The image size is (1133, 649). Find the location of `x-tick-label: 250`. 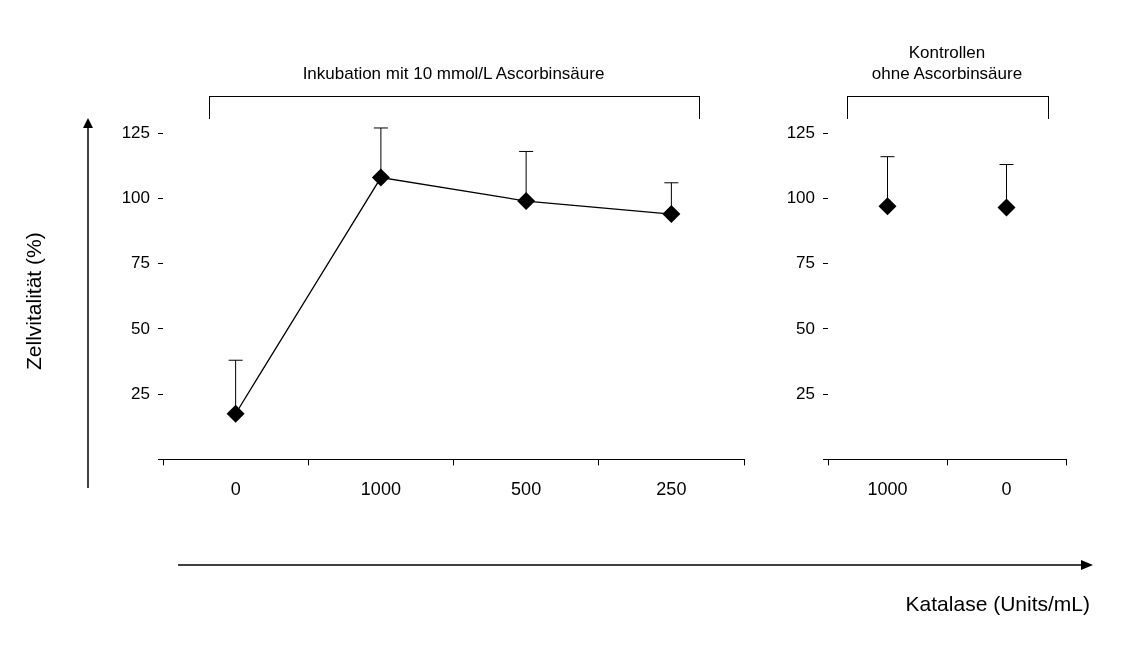

x-tick-label: 250 is located at coordinates (671, 489).